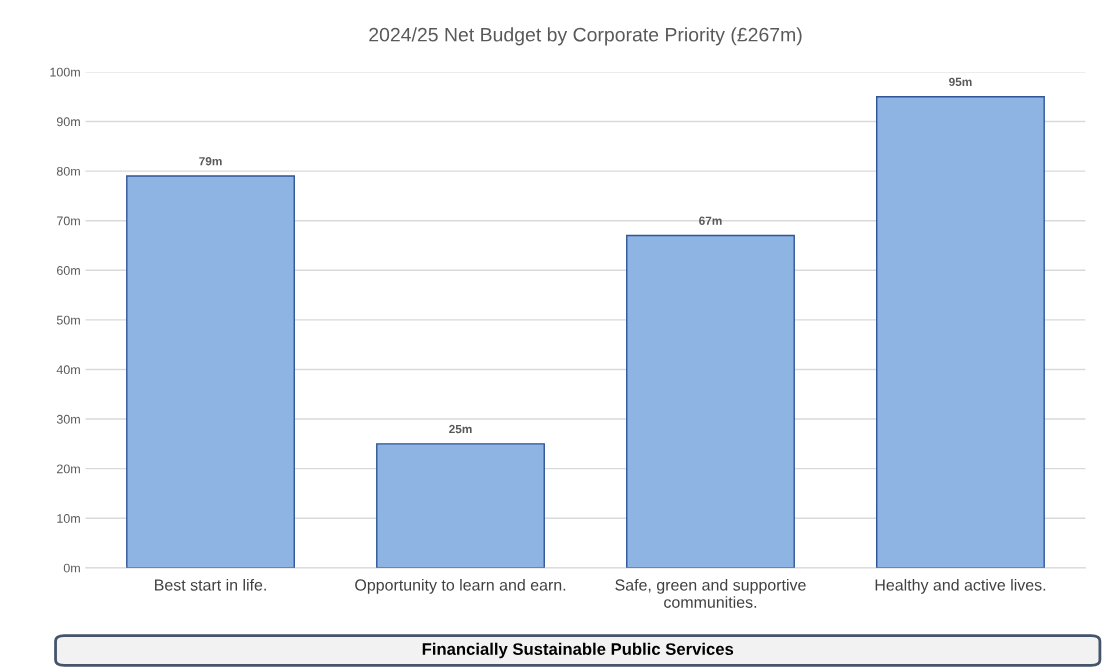 The width and height of the screenshot is (1111, 672). What do you see at coordinates (68, 122) in the screenshot?
I see `y-tick-label: 90m` at bounding box center [68, 122].